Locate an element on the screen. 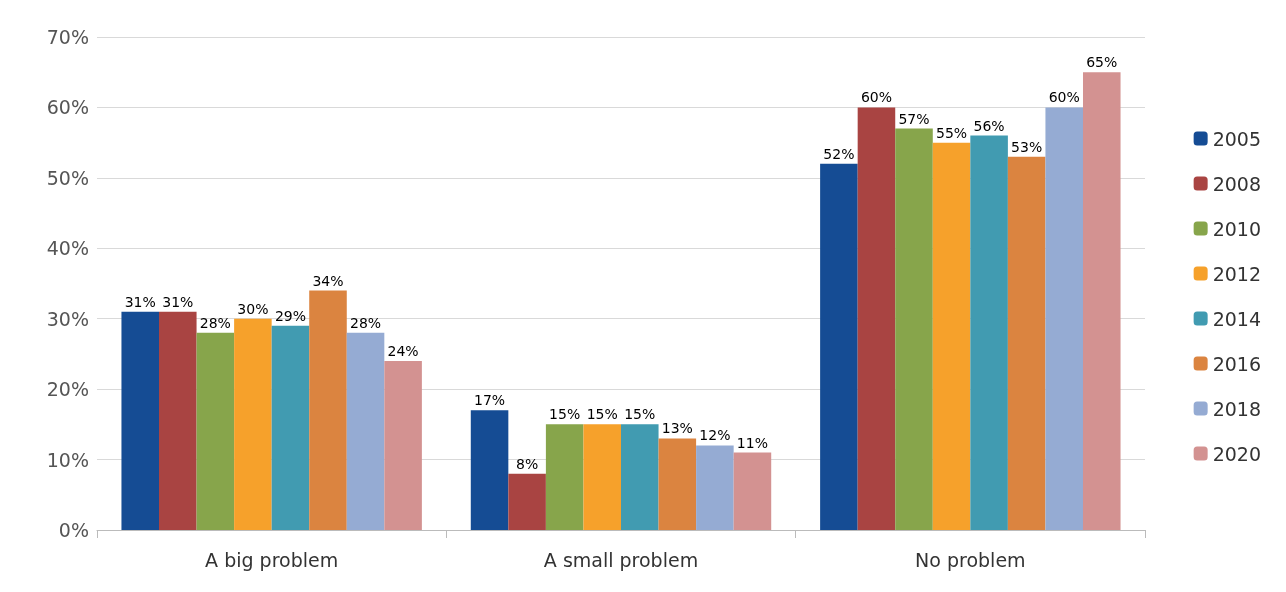 Image resolution: width=1286 pixels, height=592 pixels. legend-label: 2020 is located at coordinates (1237, 453).